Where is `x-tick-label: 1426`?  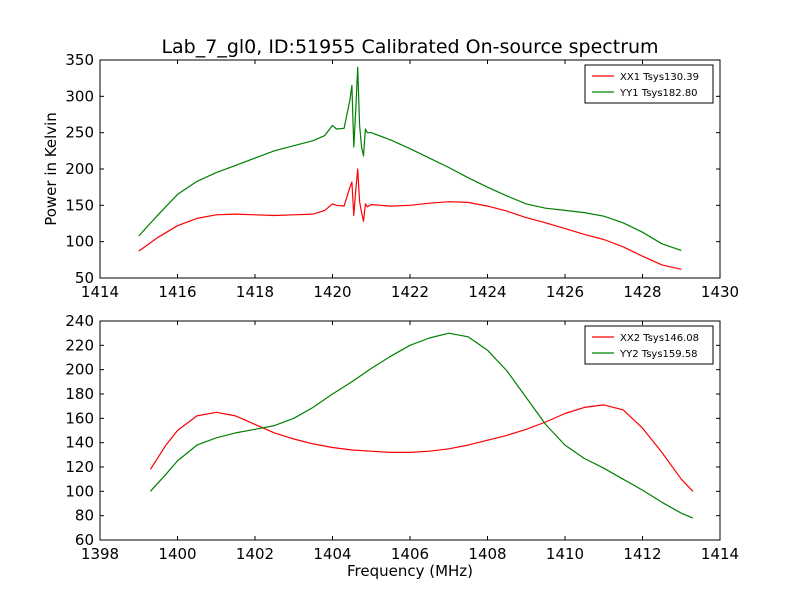
x-tick-label: 1426 is located at coordinates (565, 292).